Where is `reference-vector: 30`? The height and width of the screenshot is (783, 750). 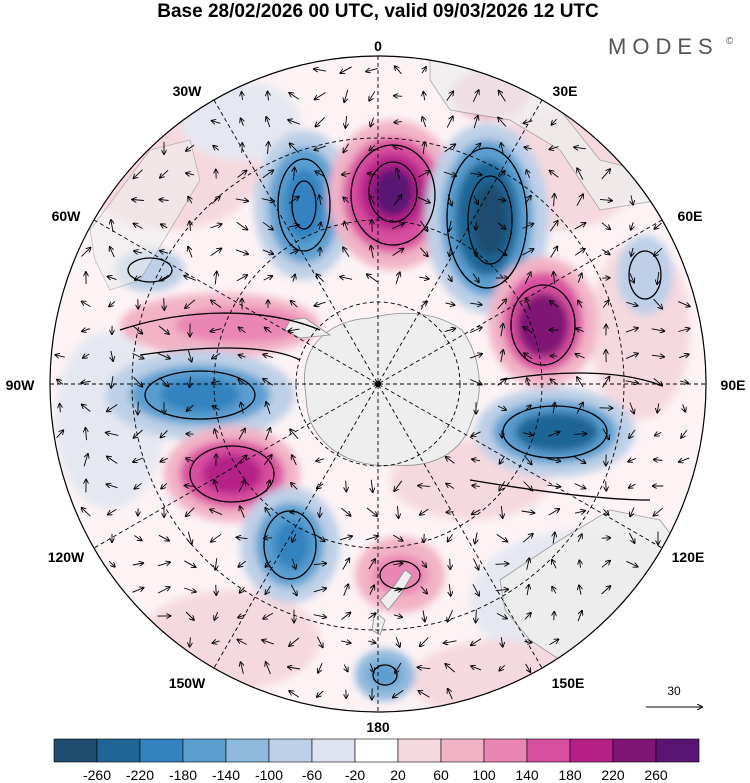
reference-vector: 30 is located at coordinates (674, 695).